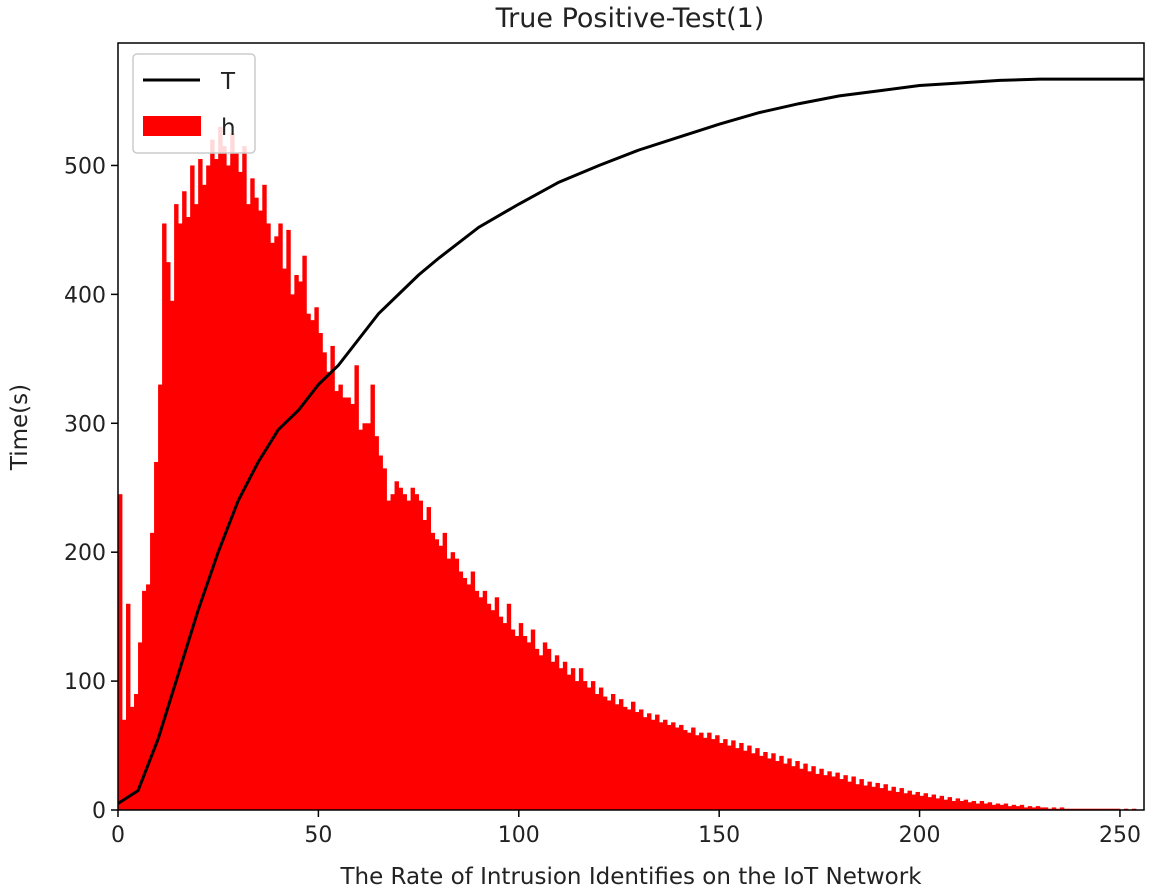  I want to click on x-tick-label: 100, so click(519, 835).